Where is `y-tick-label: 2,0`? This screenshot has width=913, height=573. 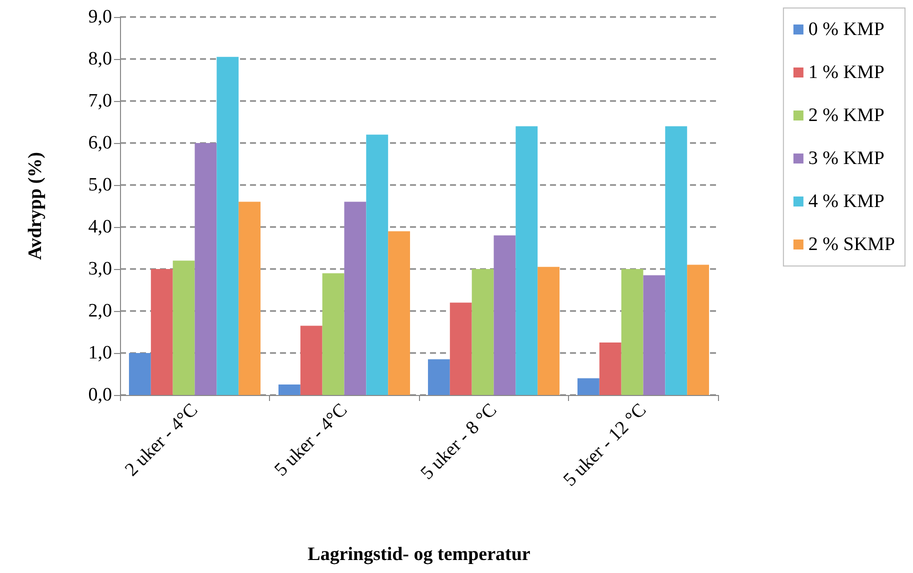
y-tick-label: 2,0 is located at coordinates (100, 311).